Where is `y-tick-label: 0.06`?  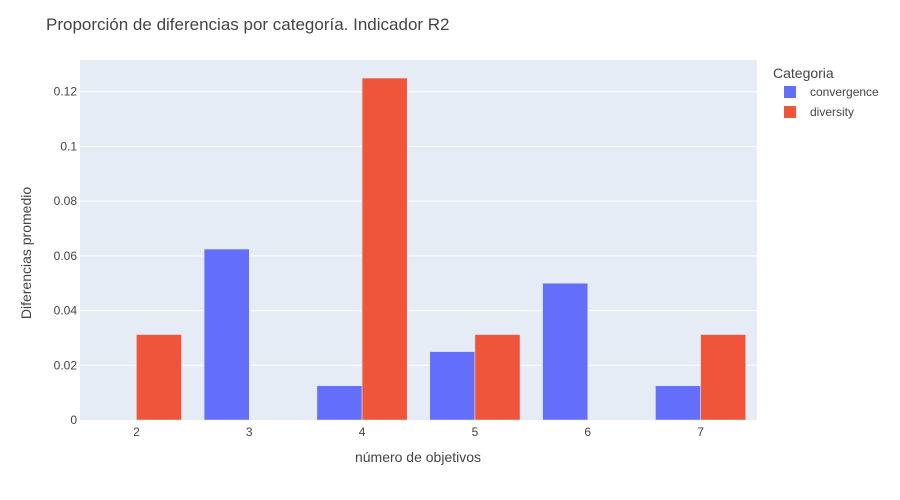 y-tick-label: 0.06 is located at coordinates (66, 256).